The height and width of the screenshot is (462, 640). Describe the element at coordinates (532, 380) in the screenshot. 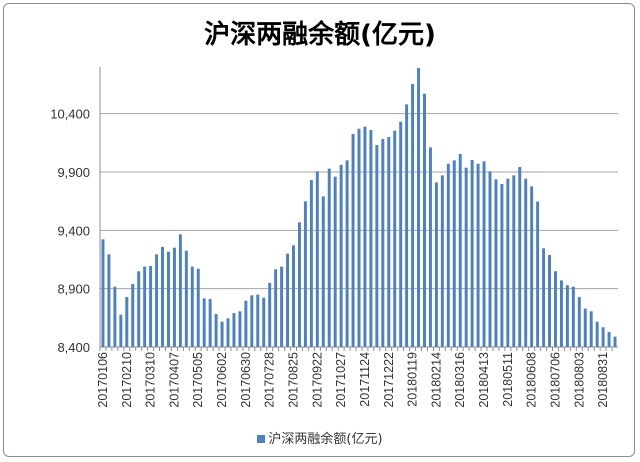

I see `x-tick-label: 20180608` at that location.